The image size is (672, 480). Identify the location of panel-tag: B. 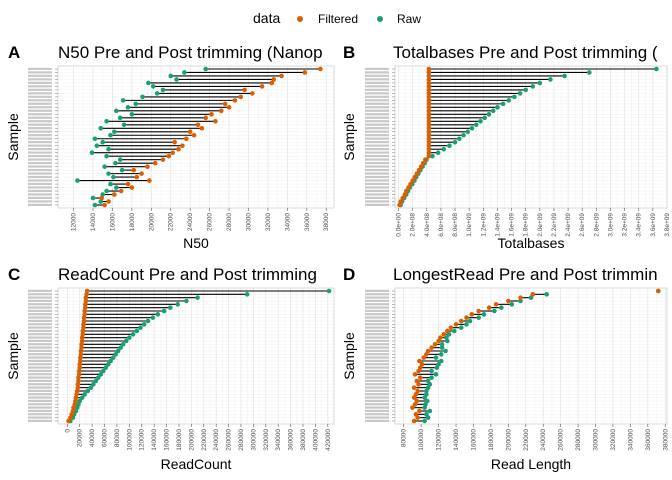
(349, 52).